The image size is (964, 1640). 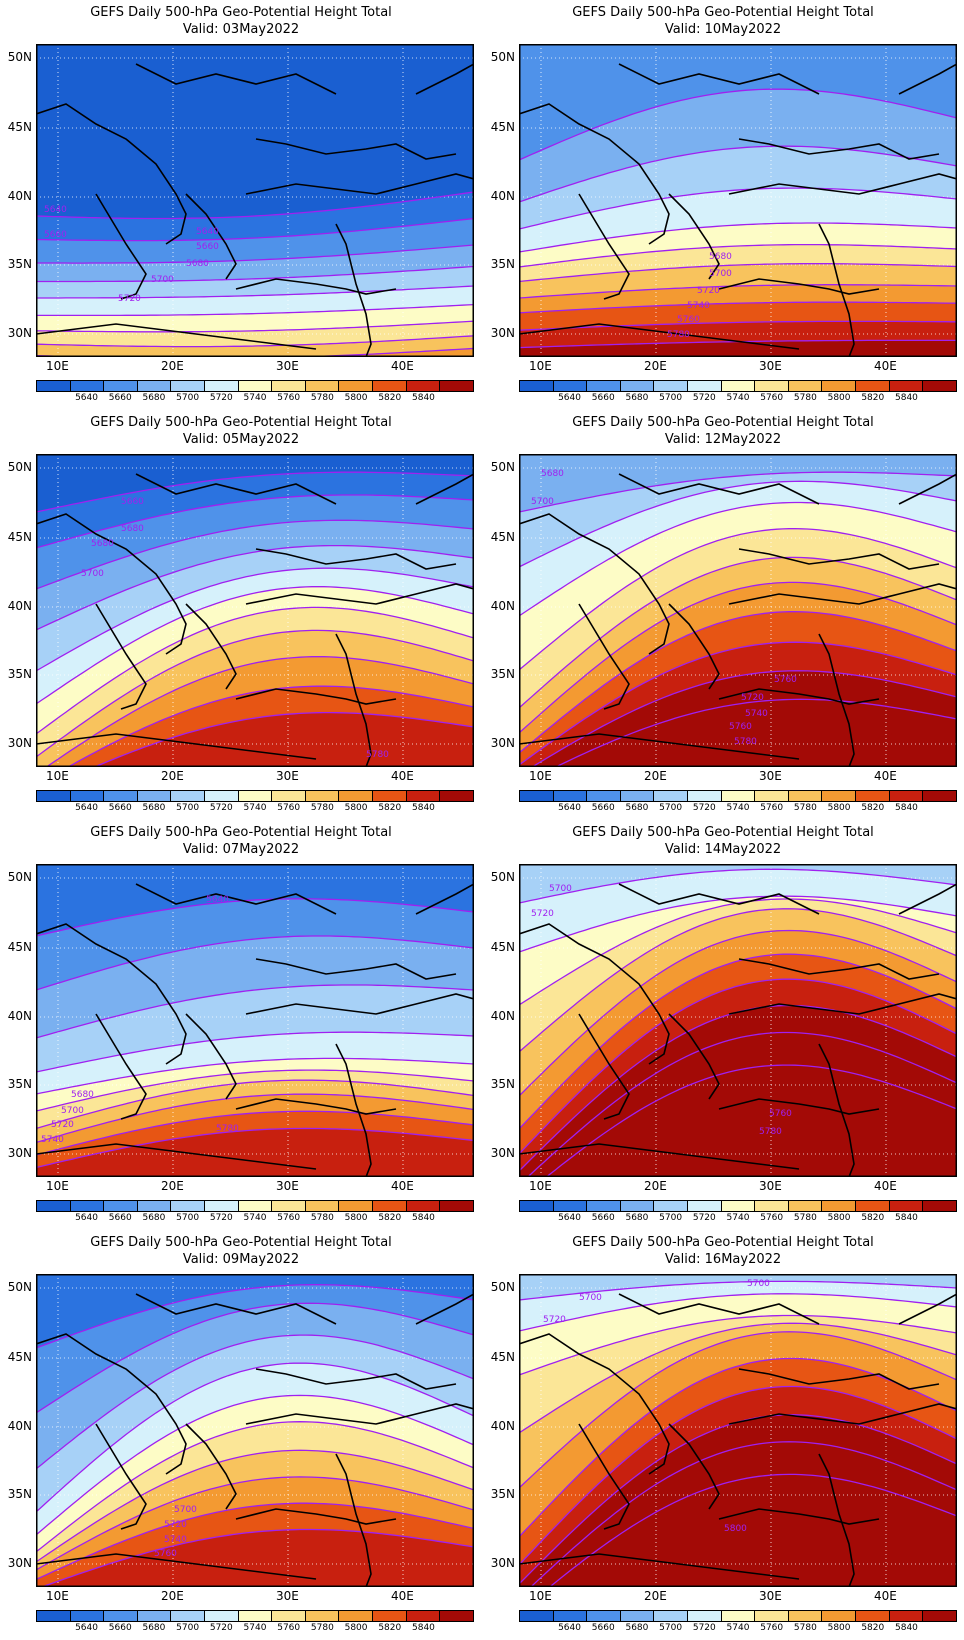 I want to click on panel-valid-date: Valid: 16May2022, so click(x=723, y=1259).